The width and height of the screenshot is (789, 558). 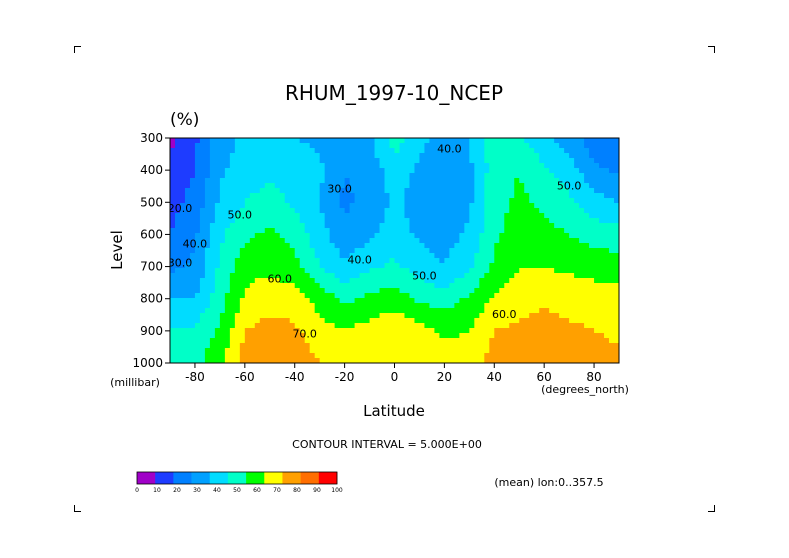 What do you see at coordinates (280, 279) in the screenshot?
I see `contour-label: 60.0` at bounding box center [280, 279].